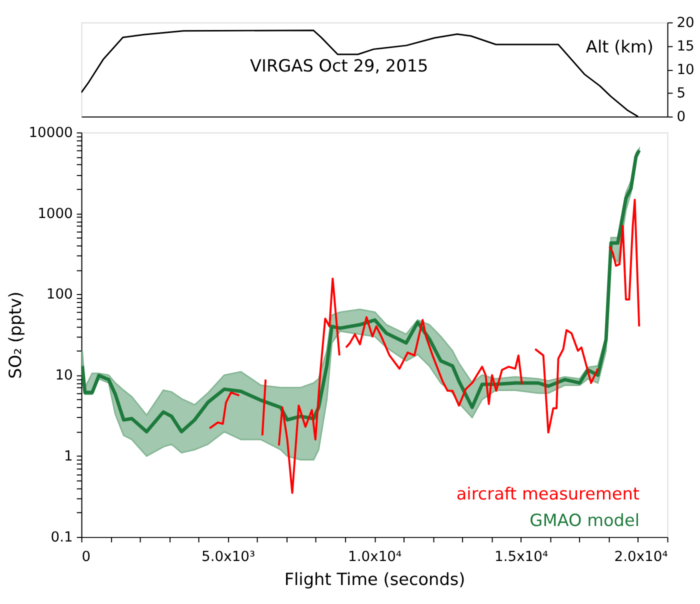 The width and height of the screenshot is (700, 604). What do you see at coordinates (685, 46) in the screenshot?
I see `y2-tick-label: 15` at bounding box center [685, 46].